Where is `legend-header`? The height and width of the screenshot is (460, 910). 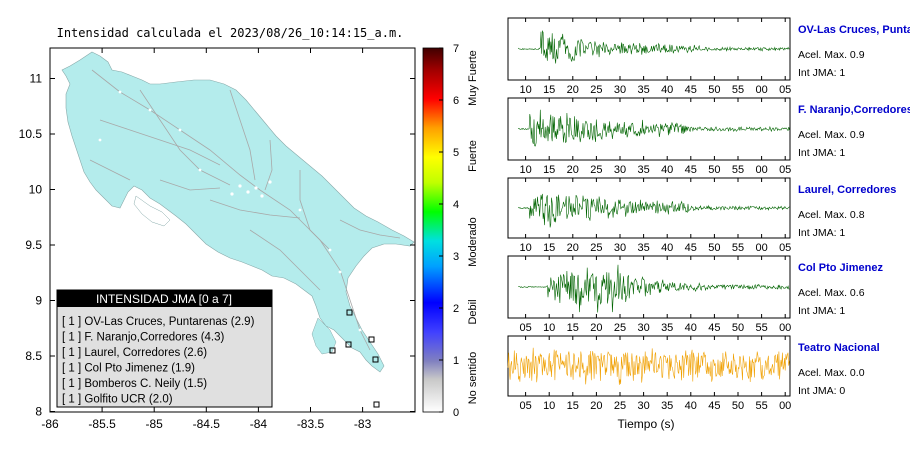
legend-header is located at coordinates (164, 298).